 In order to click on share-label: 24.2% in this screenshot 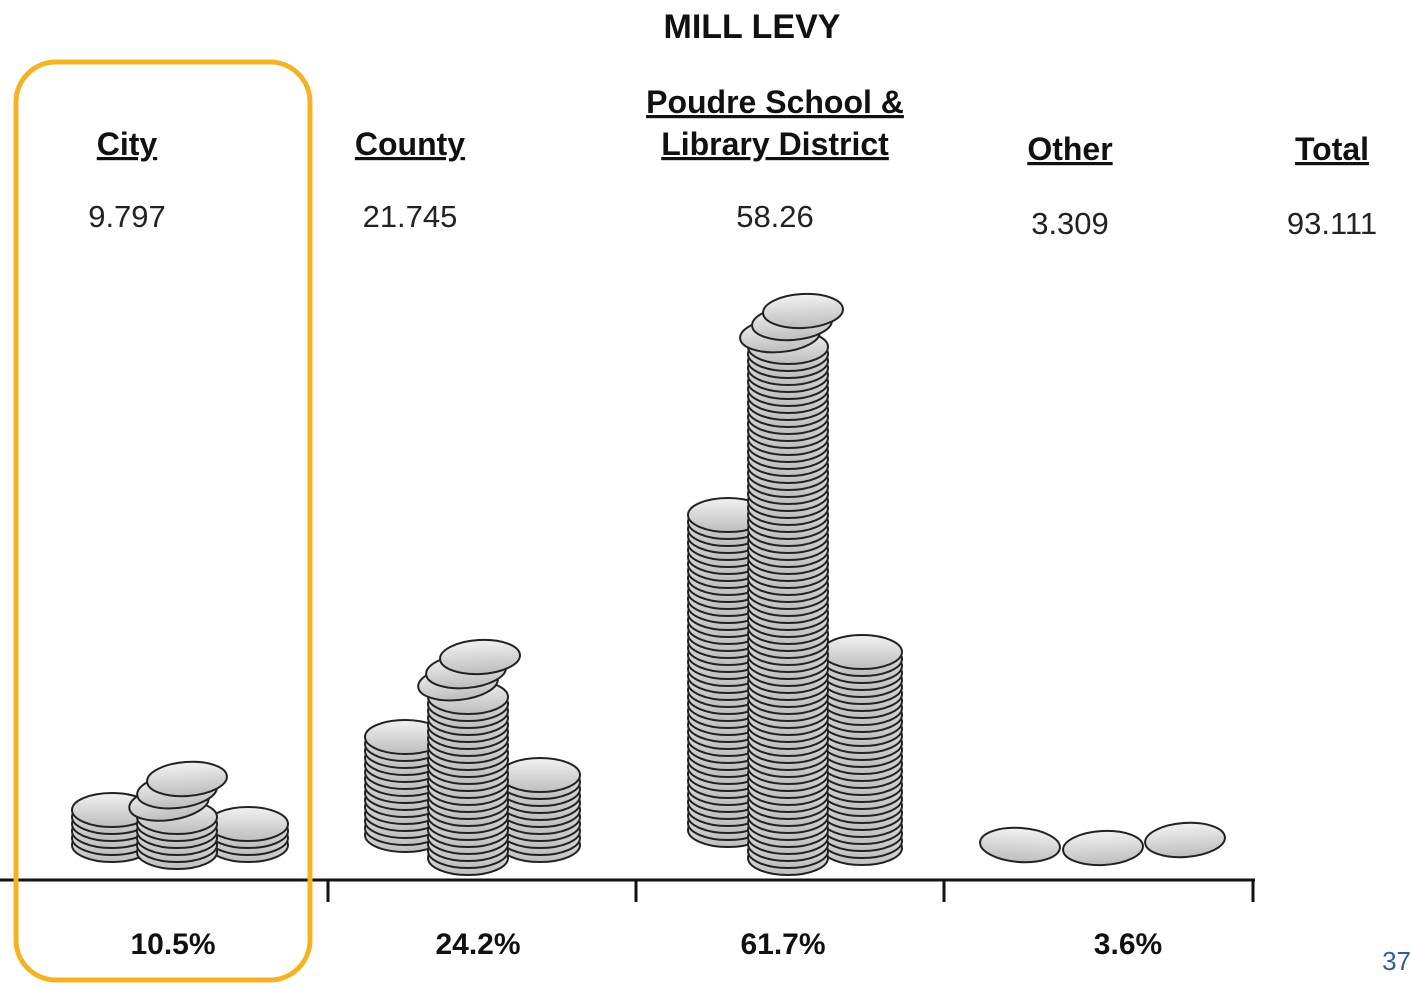, I will do `click(477, 944)`.